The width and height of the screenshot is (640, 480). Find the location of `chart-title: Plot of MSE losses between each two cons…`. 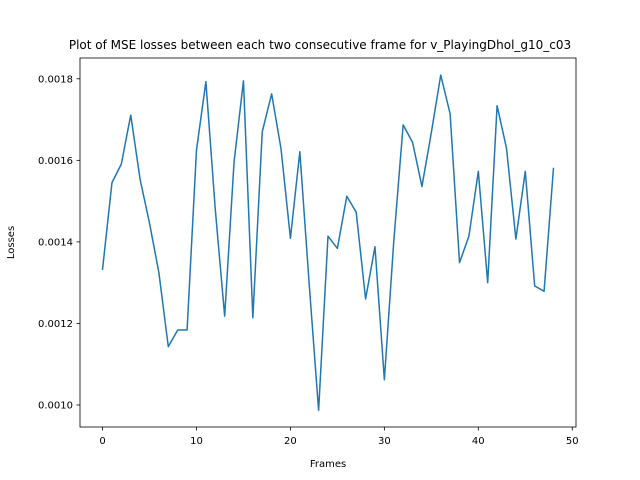

chart-title: Plot of MSE losses between each two cons… is located at coordinates (320, 45).